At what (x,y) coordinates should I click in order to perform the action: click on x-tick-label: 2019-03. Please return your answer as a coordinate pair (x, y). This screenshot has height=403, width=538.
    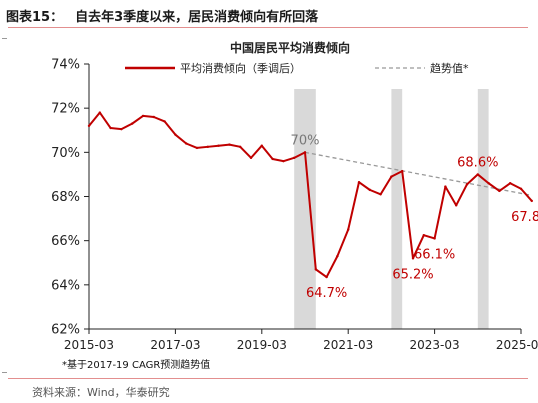
    Looking at the image, I should click on (262, 345).